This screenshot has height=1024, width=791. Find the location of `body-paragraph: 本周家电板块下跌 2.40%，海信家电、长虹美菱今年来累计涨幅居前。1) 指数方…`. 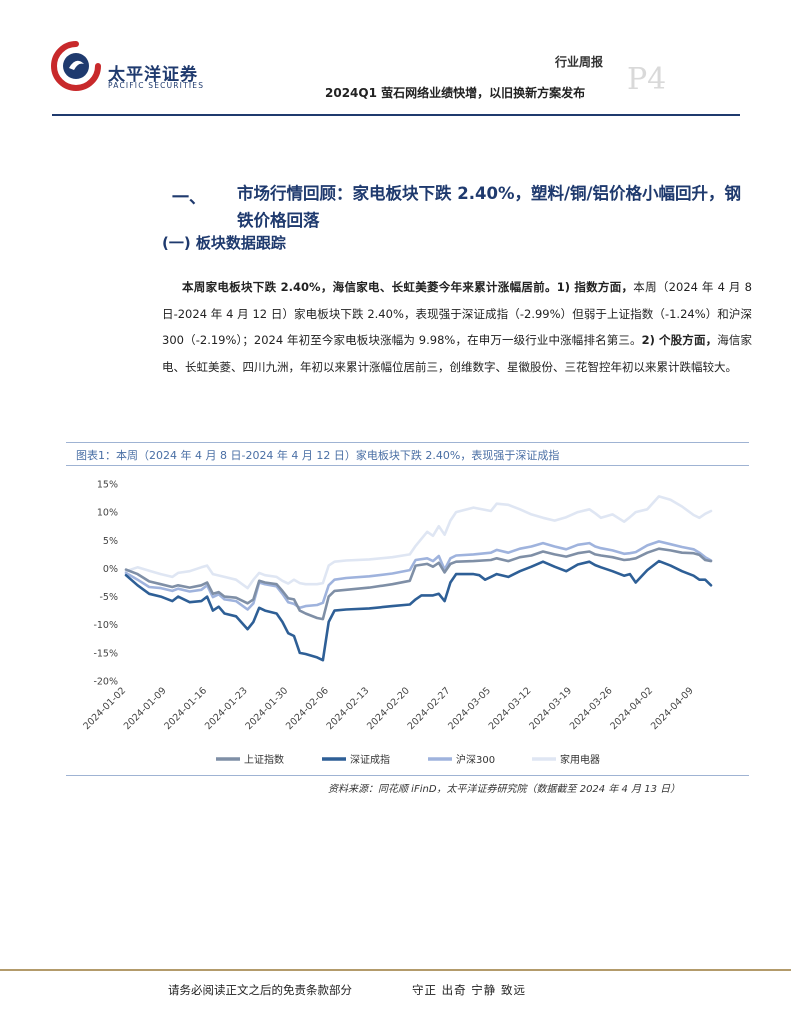

body-paragraph: 本周家电板块下跌 2.40%，海信家电、长虹美菱今年来累计涨幅居前。1) 指数方… is located at coordinates (457, 327).